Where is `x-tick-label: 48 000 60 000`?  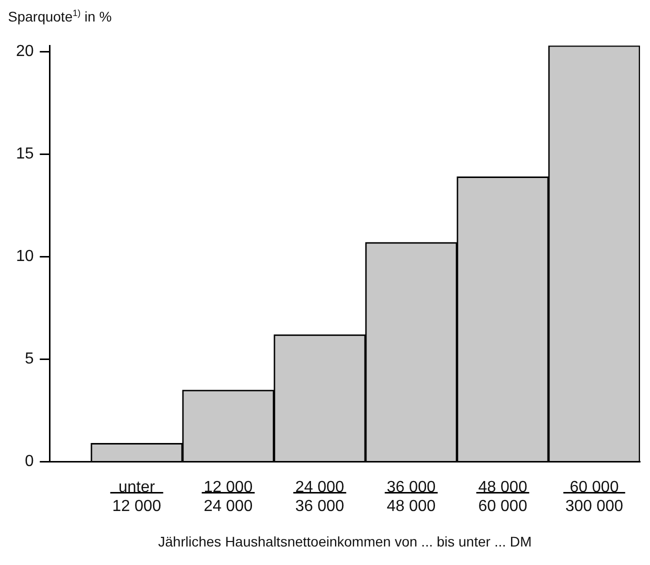 x-tick-label: 48 000 60 000 is located at coordinates (503, 497).